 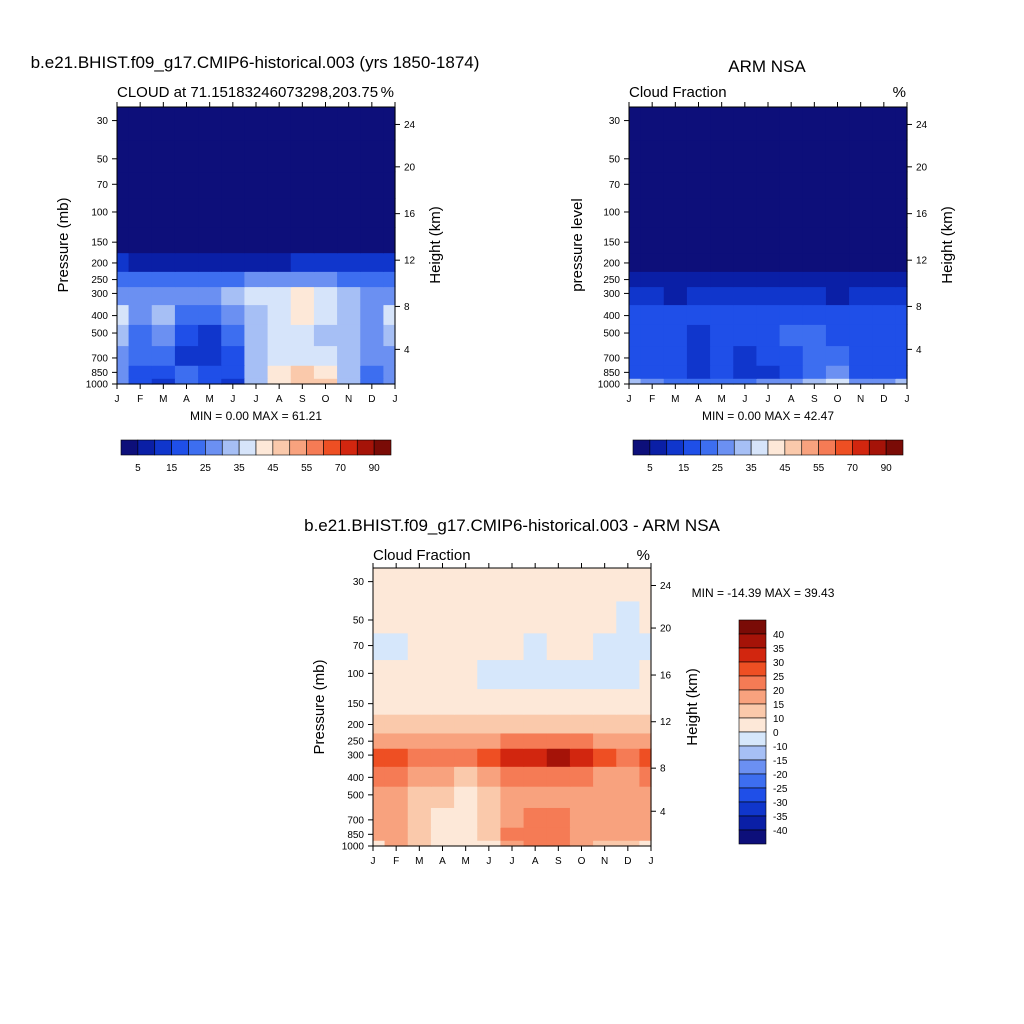 What do you see at coordinates (163, 399) in the screenshot?
I see `month-tick-label: M` at bounding box center [163, 399].